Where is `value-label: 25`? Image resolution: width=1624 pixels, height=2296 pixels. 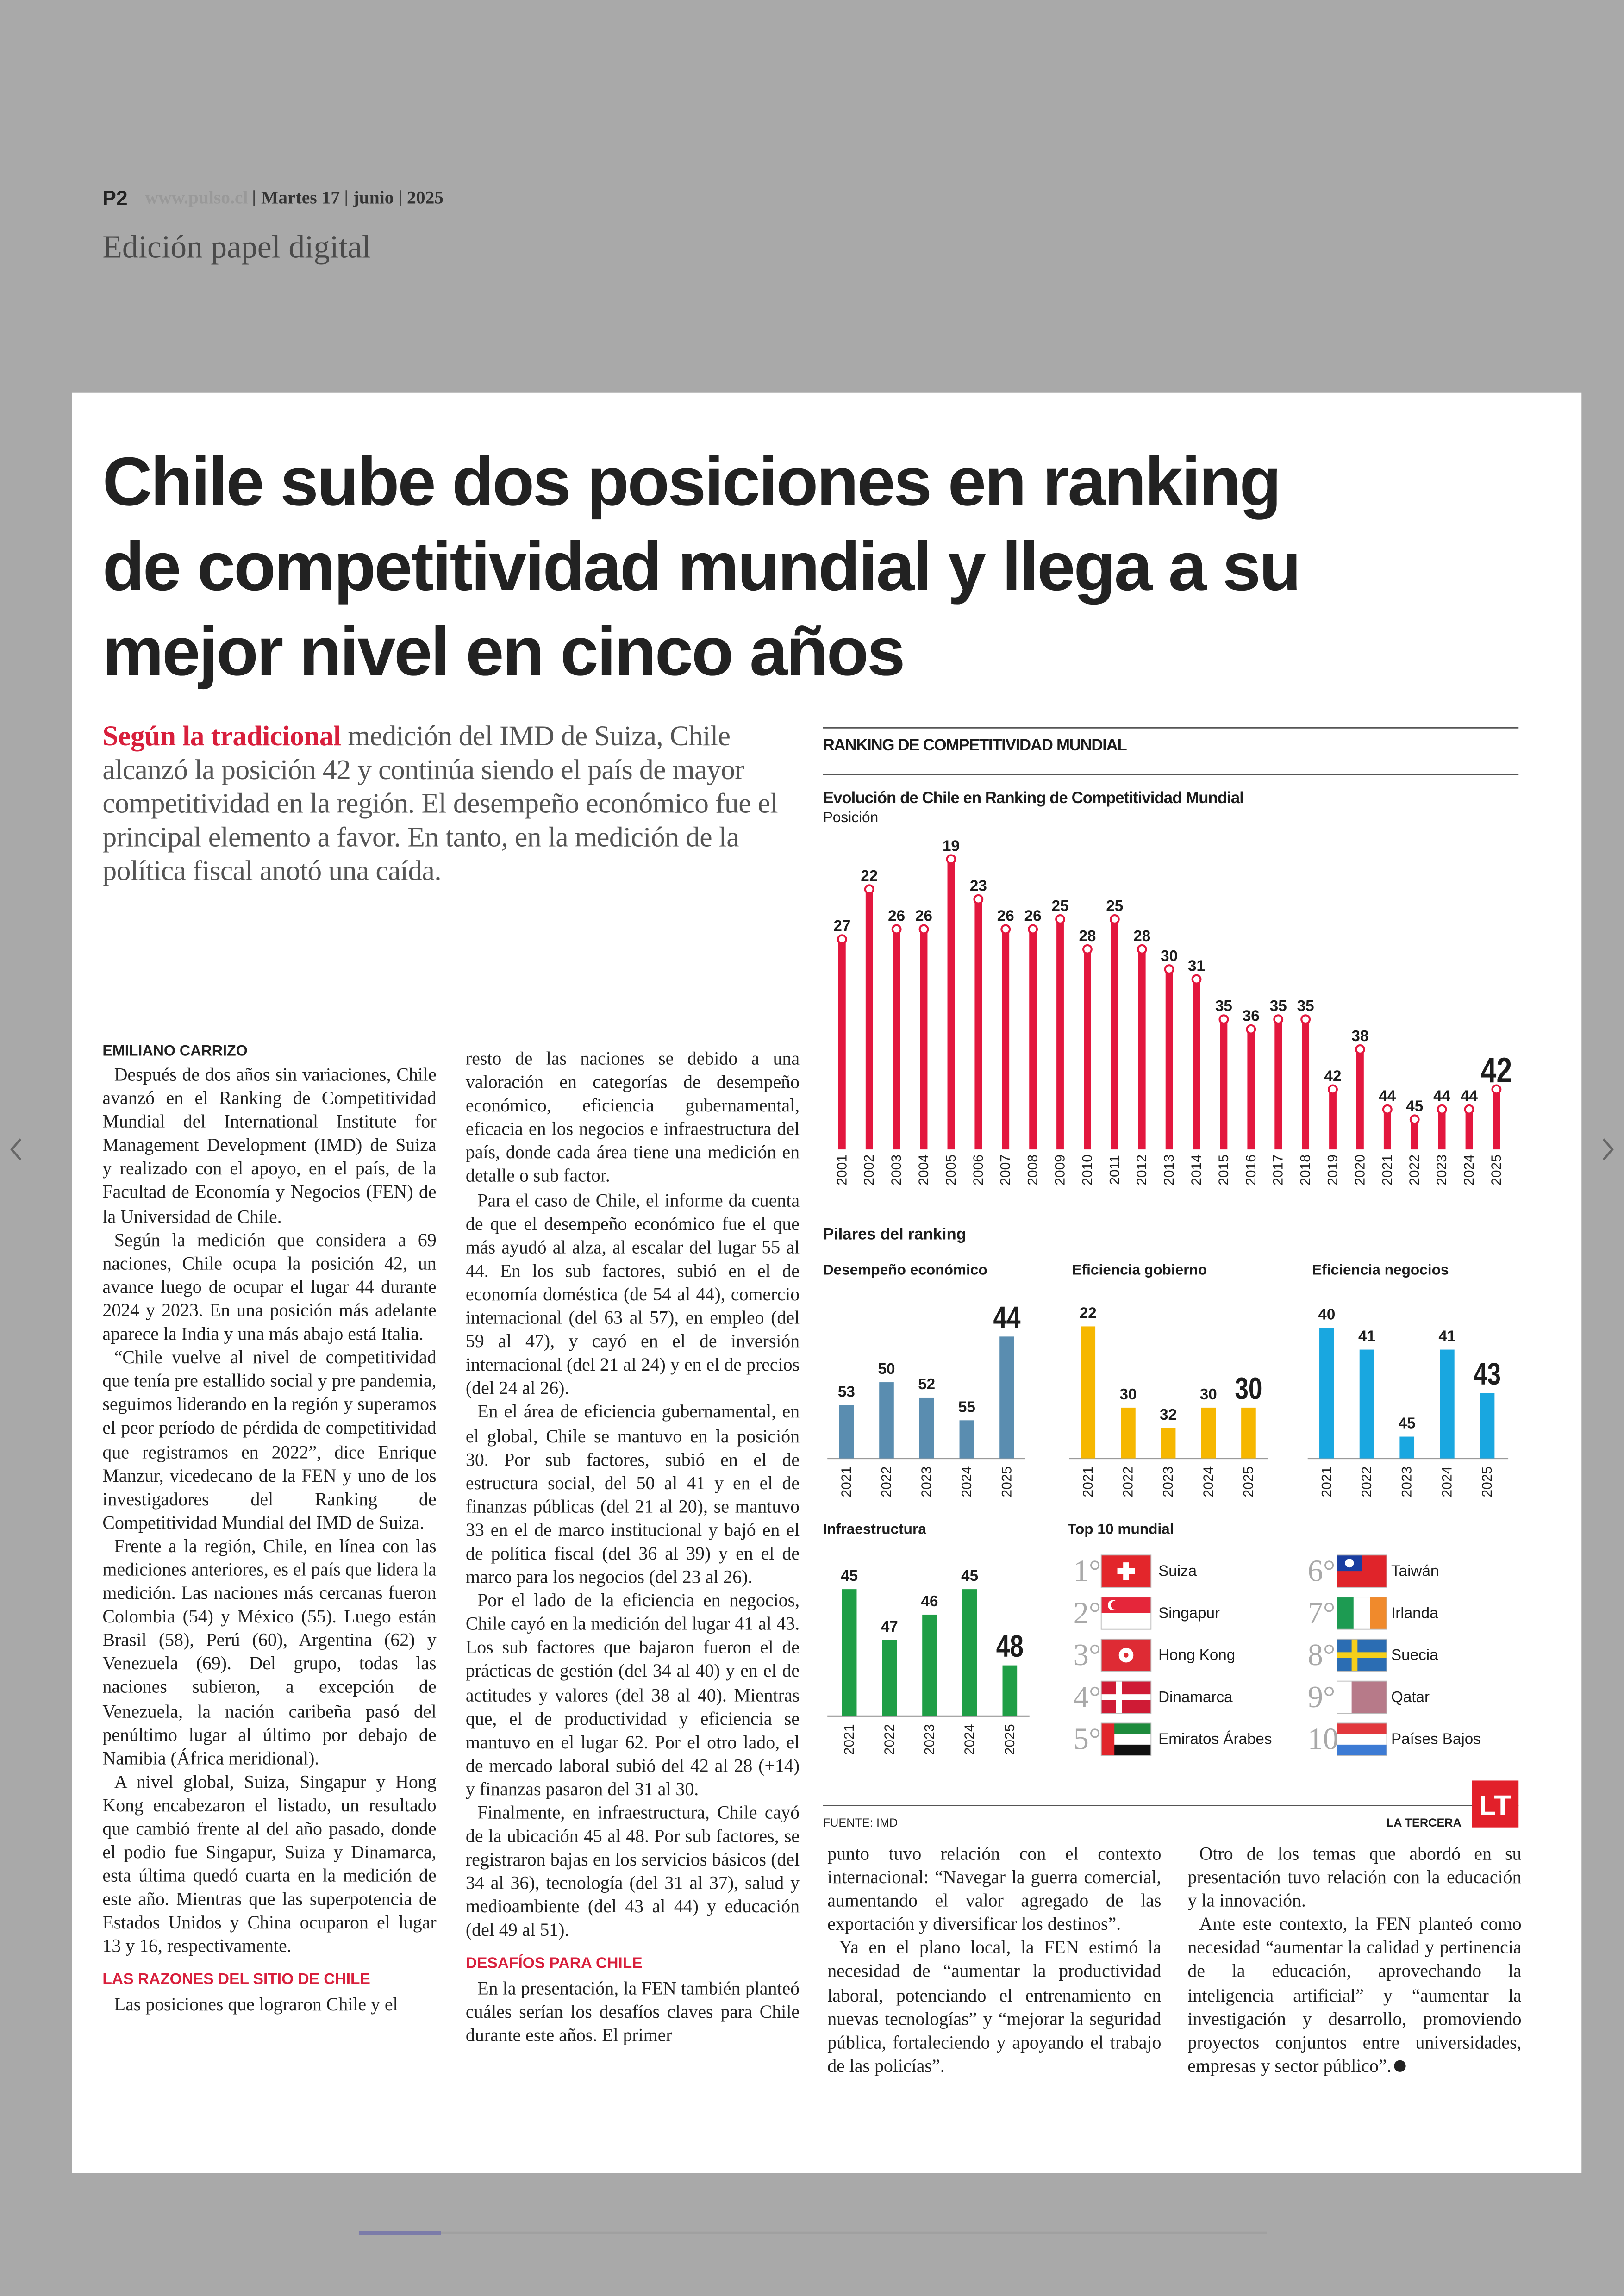 value-label: 25 is located at coordinates (1060, 906).